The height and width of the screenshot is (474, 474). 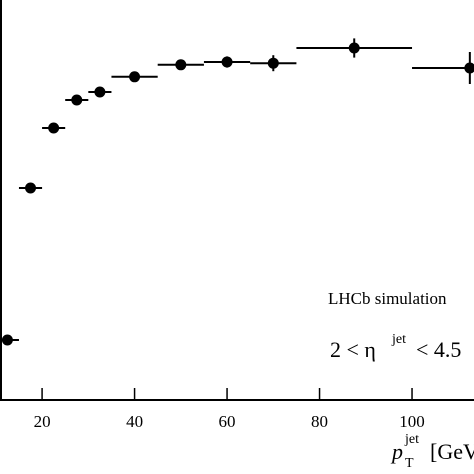 I want to click on x-tick-label: 20, so click(x=42, y=421).